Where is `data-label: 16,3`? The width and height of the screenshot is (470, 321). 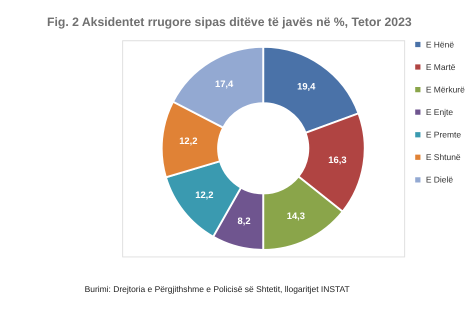
data-label: 16,3 is located at coordinates (337, 160).